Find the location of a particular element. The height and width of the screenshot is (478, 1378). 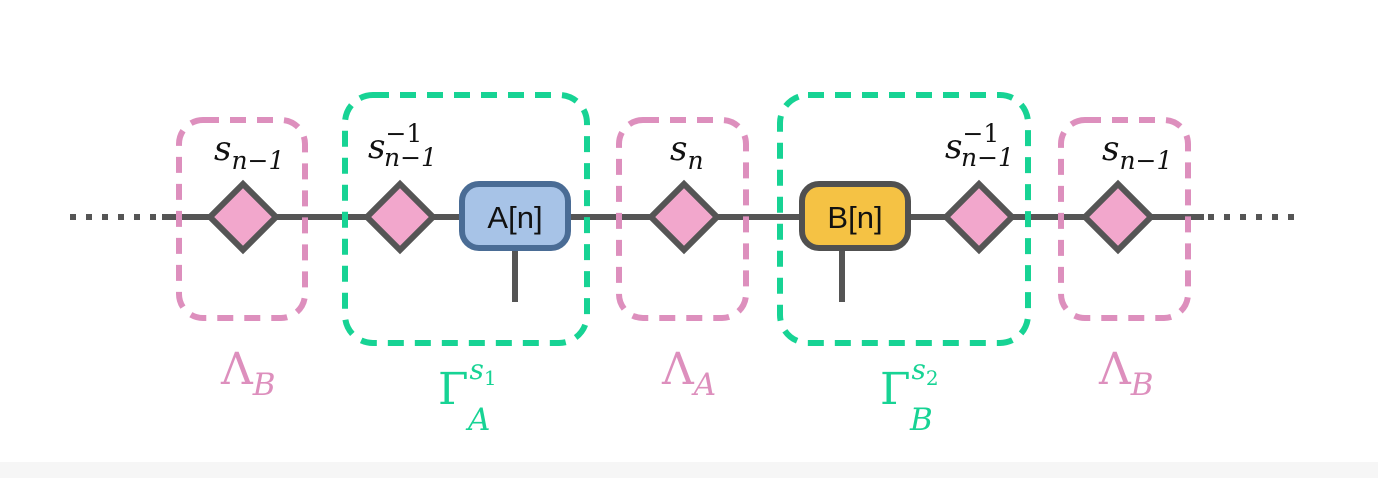

region-label-lambda-b-right: ΛB is located at coordinates (1126, 373).